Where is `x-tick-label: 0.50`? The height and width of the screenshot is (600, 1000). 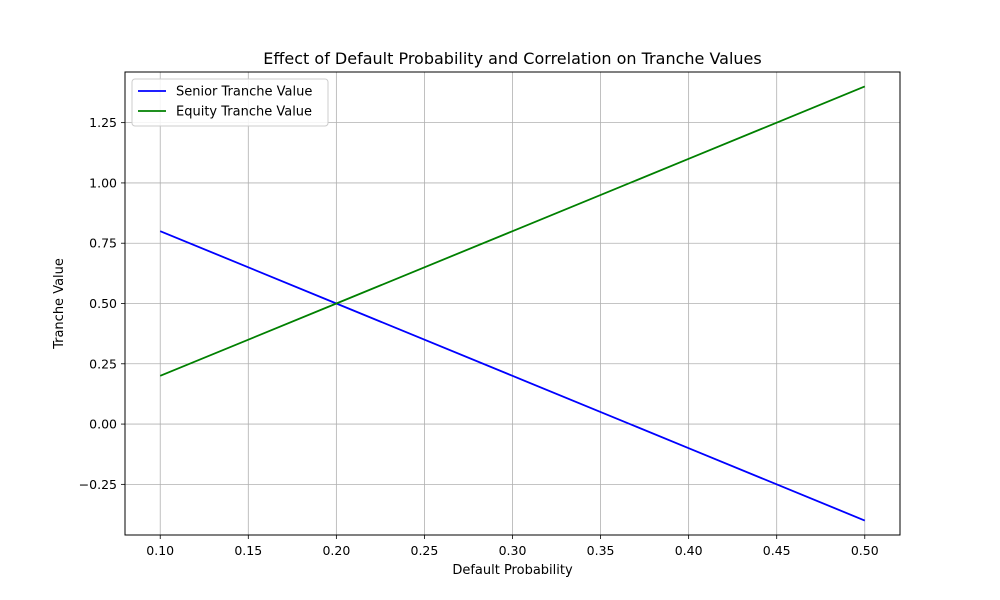 x-tick-label: 0.50 is located at coordinates (865, 550).